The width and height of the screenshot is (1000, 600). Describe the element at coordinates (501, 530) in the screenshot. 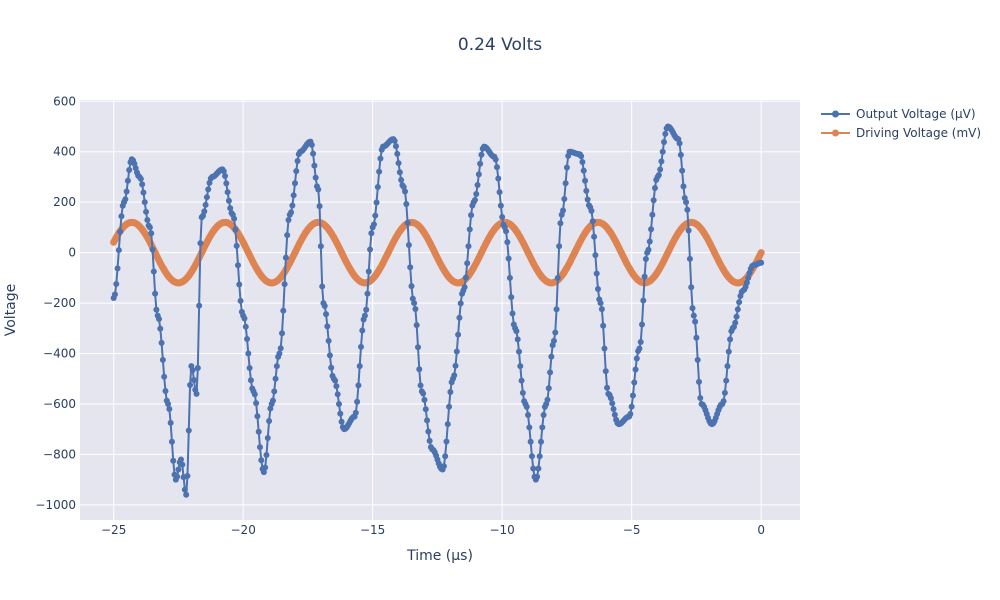

I see `x-tick-label: −10` at that location.